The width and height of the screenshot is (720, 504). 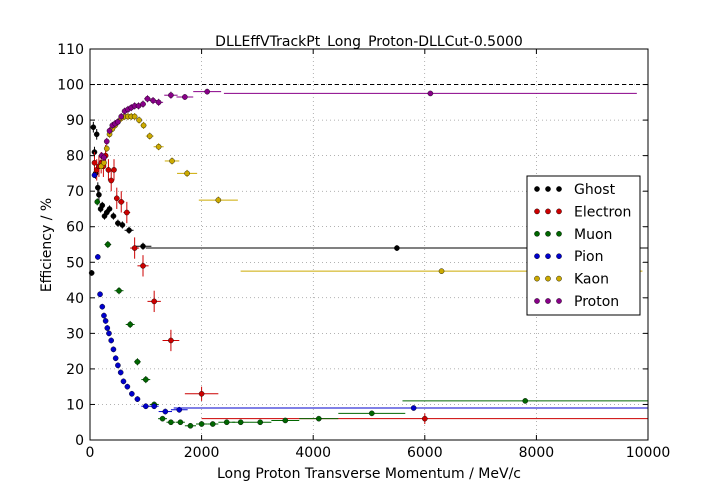 I want to click on legend-entry-muon: Muon, so click(x=573, y=235).